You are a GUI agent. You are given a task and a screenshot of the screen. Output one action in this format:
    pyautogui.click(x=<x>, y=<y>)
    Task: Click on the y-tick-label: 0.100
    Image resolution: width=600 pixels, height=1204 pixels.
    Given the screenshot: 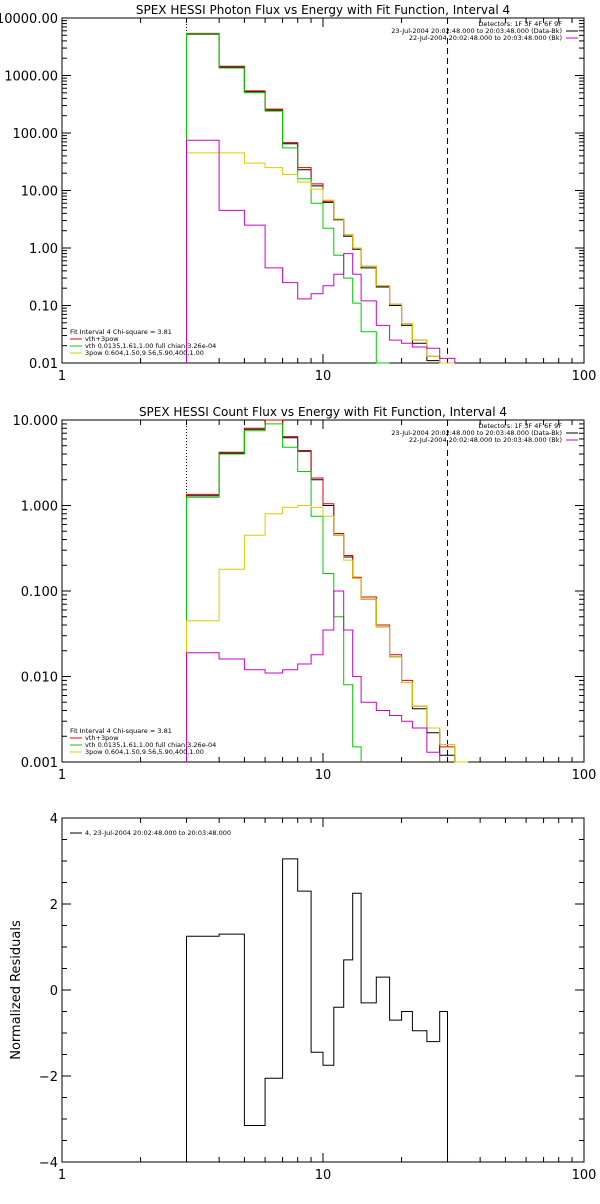 What is the action you would take?
    pyautogui.click(x=39, y=592)
    